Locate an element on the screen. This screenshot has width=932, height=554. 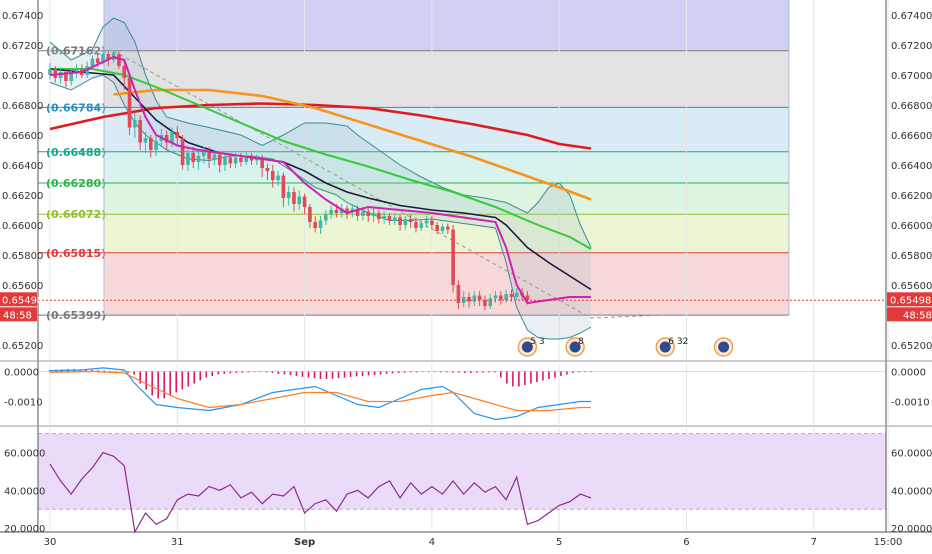
fib-label-3: (0.66280) is located at coordinates (76, 183).